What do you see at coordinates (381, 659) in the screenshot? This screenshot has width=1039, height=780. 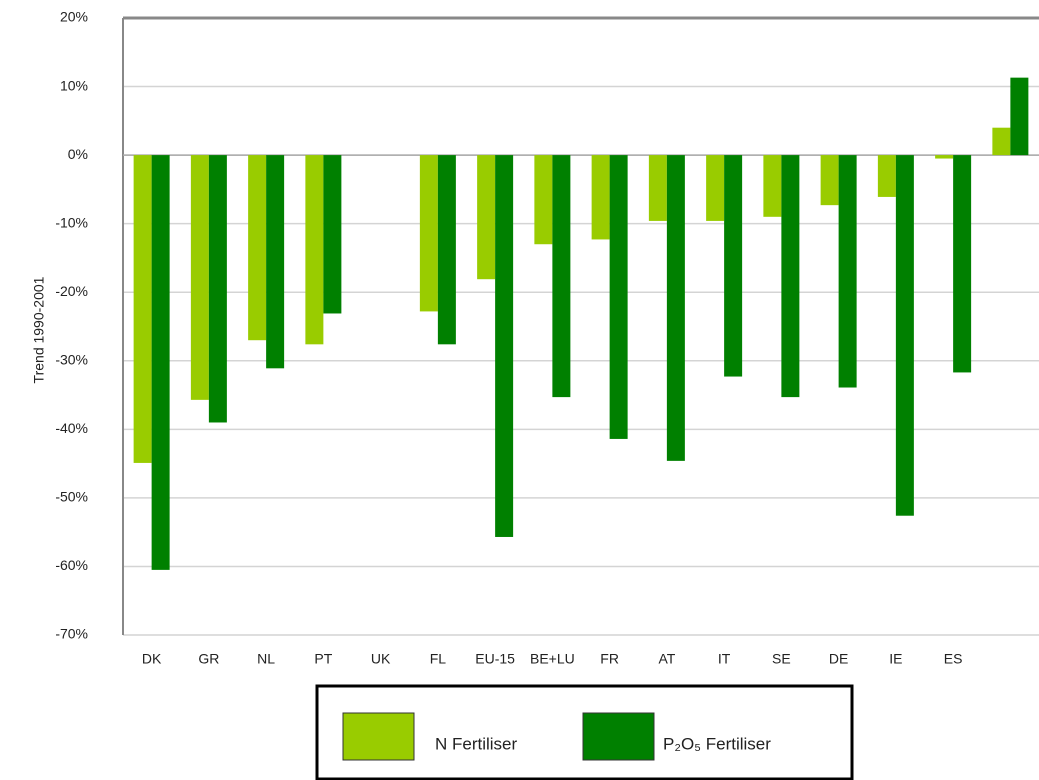 I see `x-tick-label: UK` at bounding box center [381, 659].